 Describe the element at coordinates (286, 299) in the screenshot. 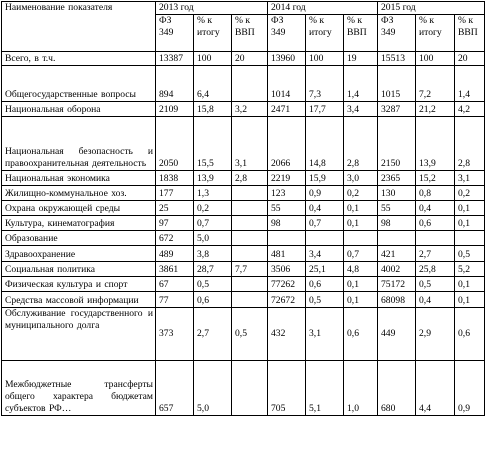

I see `cell: 72672` at that location.